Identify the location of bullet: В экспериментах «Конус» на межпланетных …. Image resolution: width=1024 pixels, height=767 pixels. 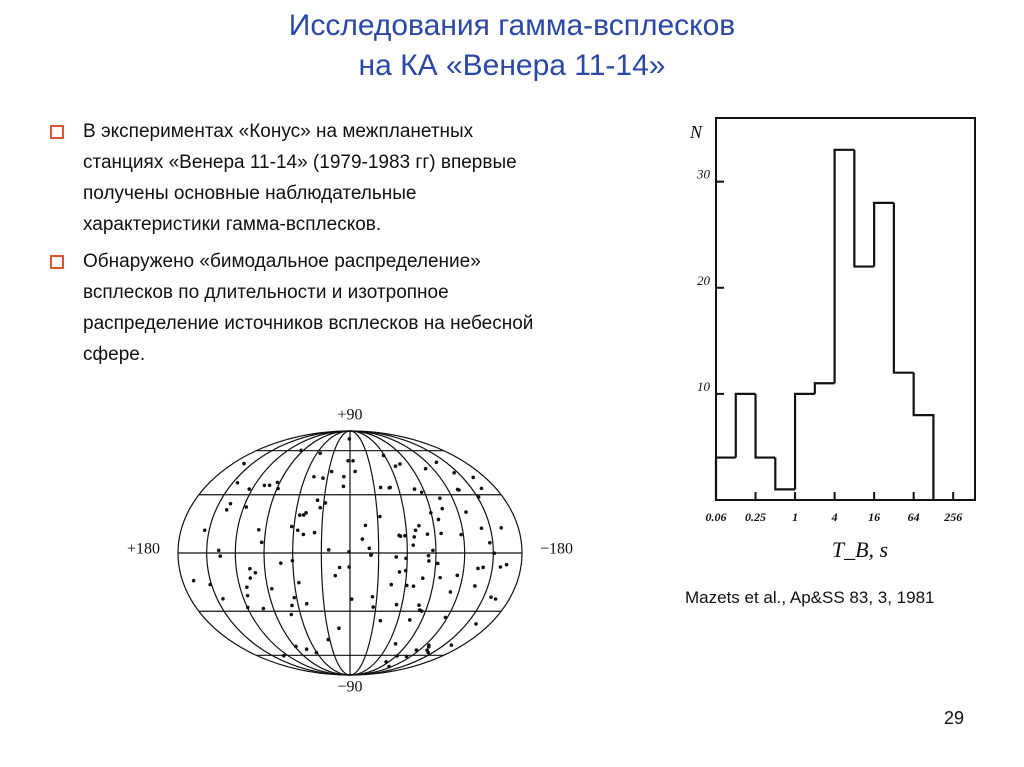
(358, 178).